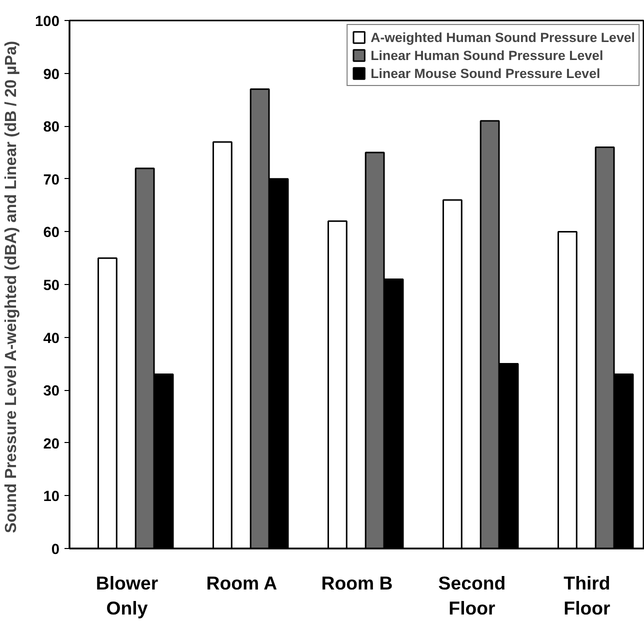 The image size is (644, 621). Describe the element at coordinates (51, 128) in the screenshot. I see `y-tick-label: 80` at that location.